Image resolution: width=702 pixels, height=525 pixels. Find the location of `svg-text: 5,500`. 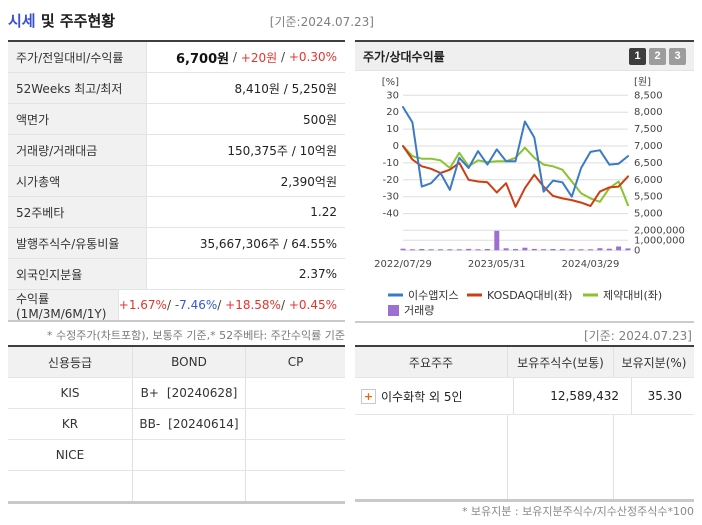

svg-text: 5,500 is located at coordinates (648, 197).